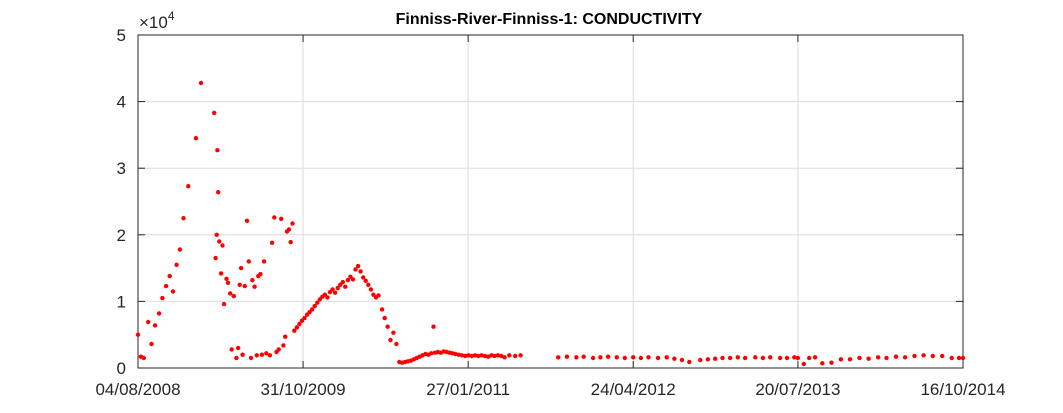 The width and height of the screenshot is (1063, 413). I want to click on x-tick-label: 31/10/2009, so click(303, 389).